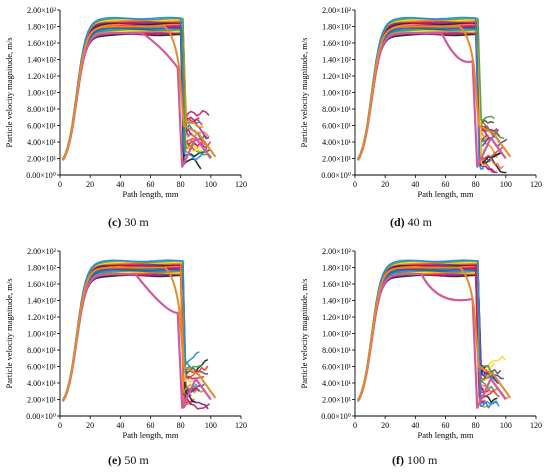 The width and height of the screenshot is (550, 473). What do you see at coordinates (42, 251) in the screenshot?
I see `y-tick-label: 2.00×10²` at bounding box center [42, 251].